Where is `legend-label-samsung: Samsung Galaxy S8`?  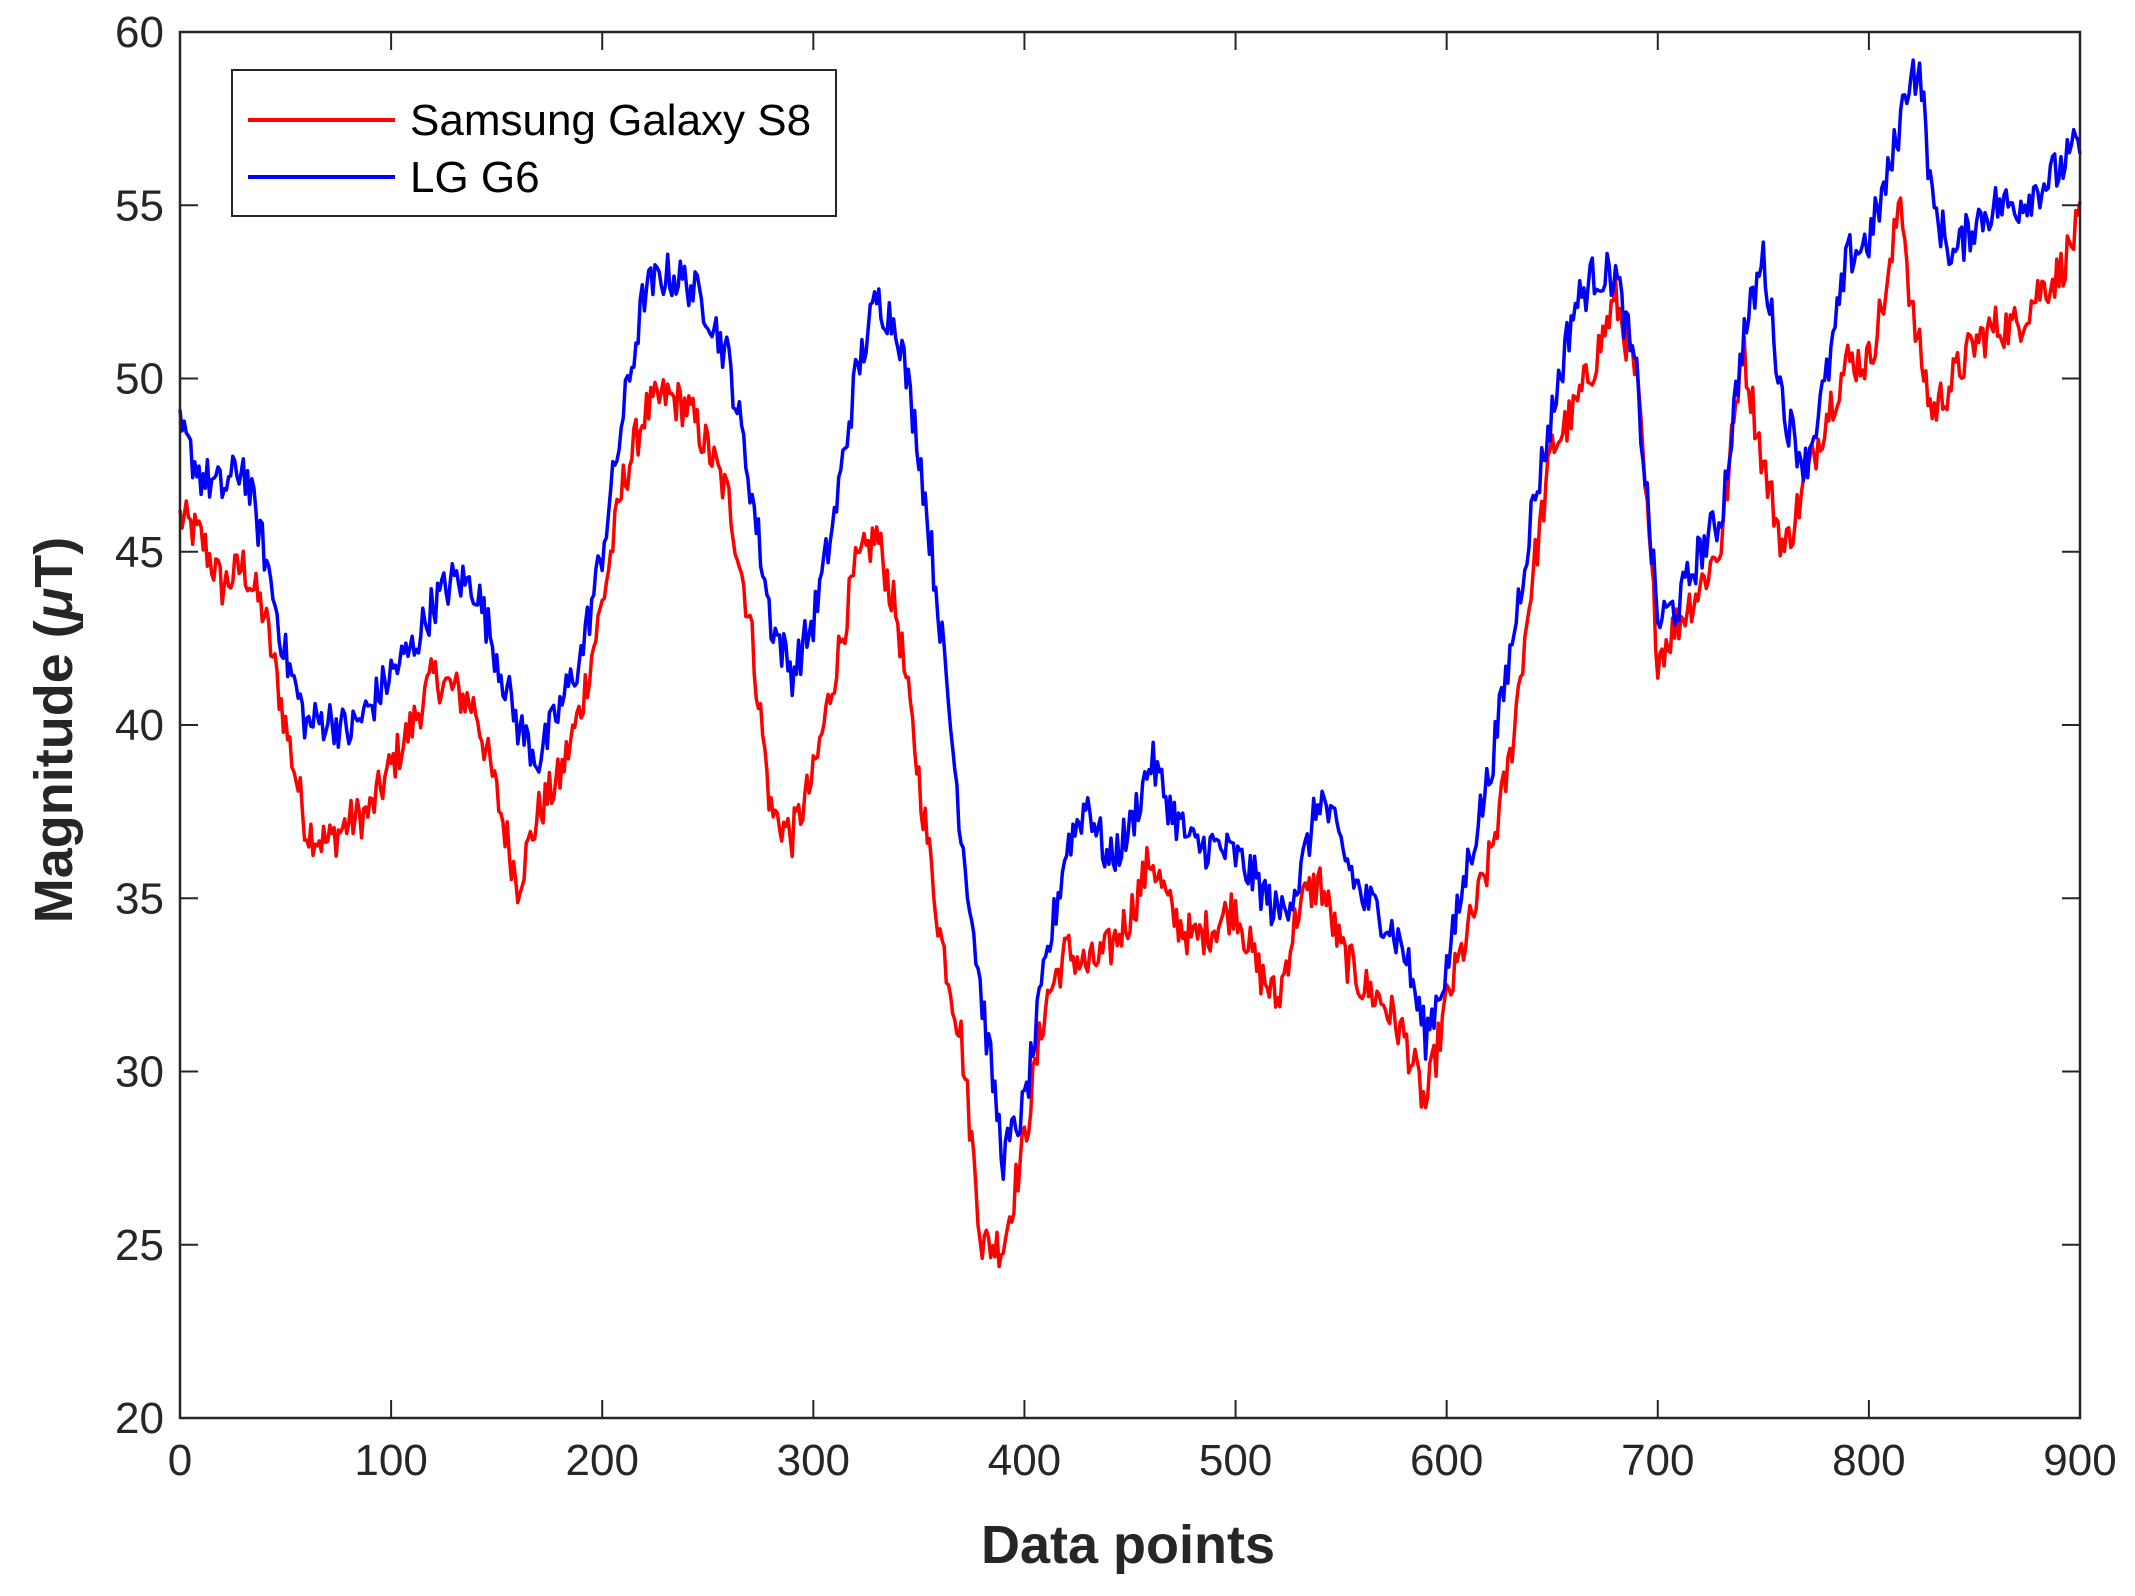
legend-label-samsung: Samsung Galaxy S8 is located at coordinates (610, 120).